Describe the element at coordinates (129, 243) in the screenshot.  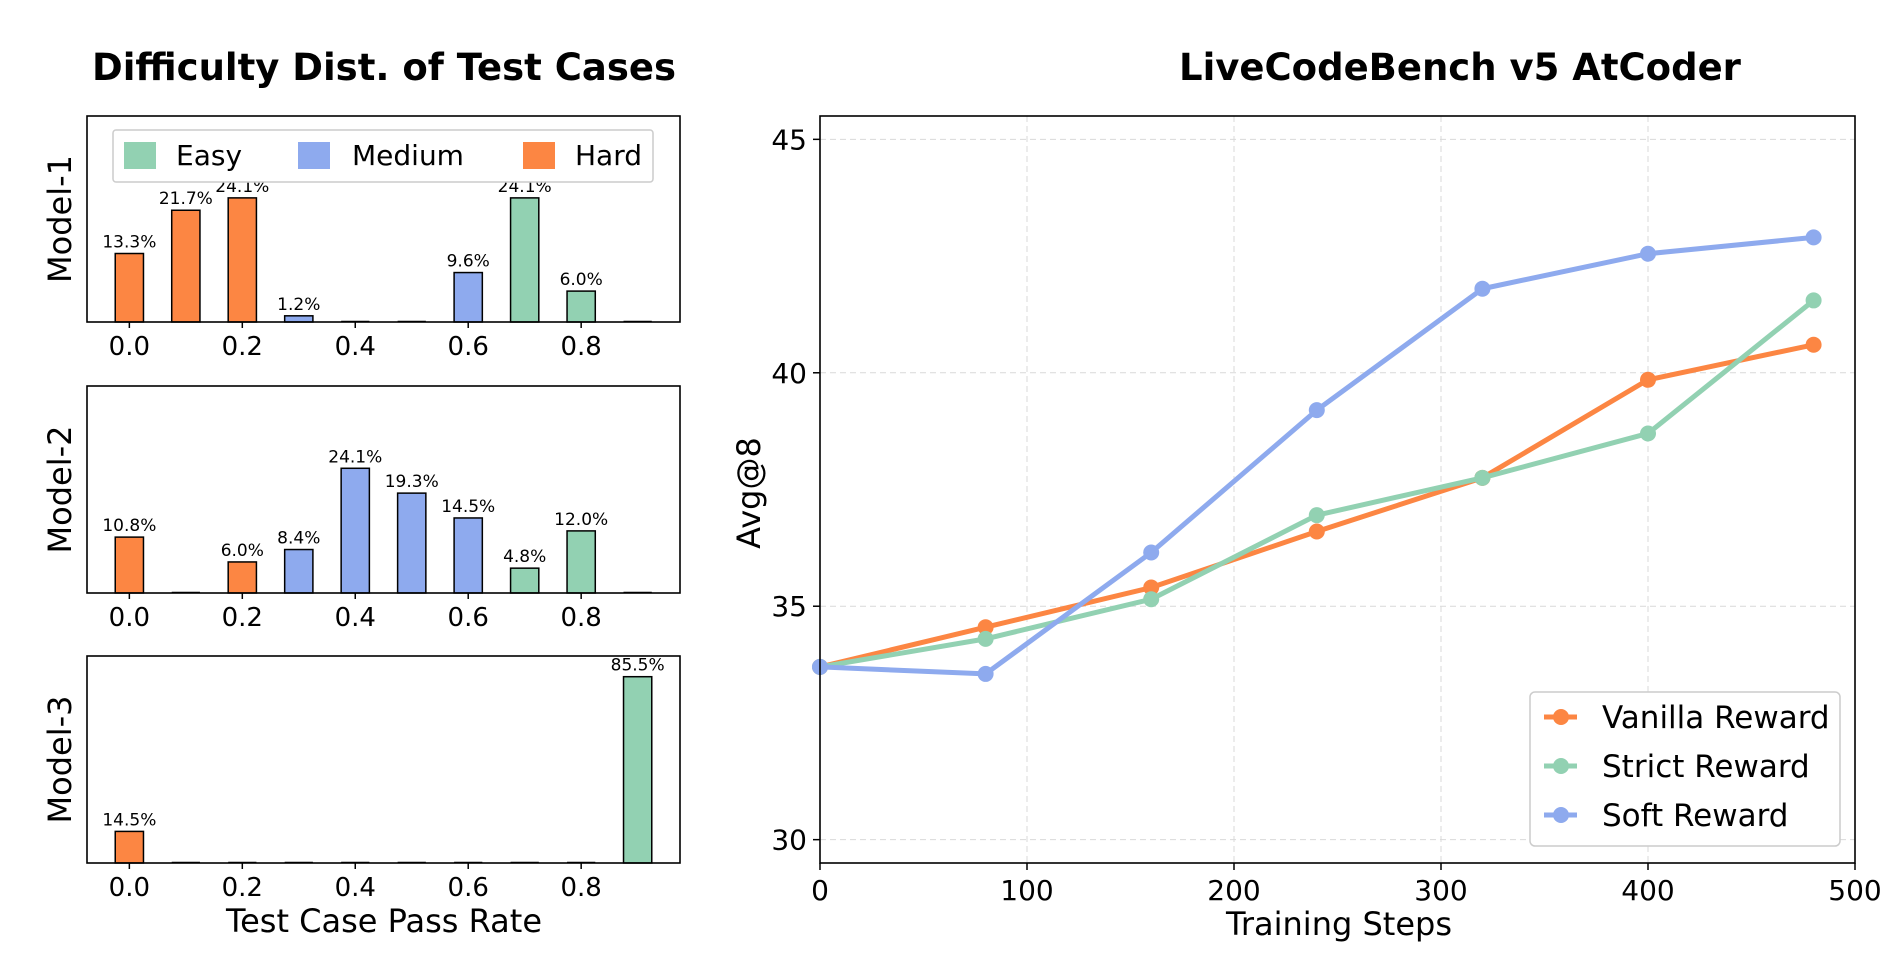
I see `bar-data-label: 13.3%` at that location.